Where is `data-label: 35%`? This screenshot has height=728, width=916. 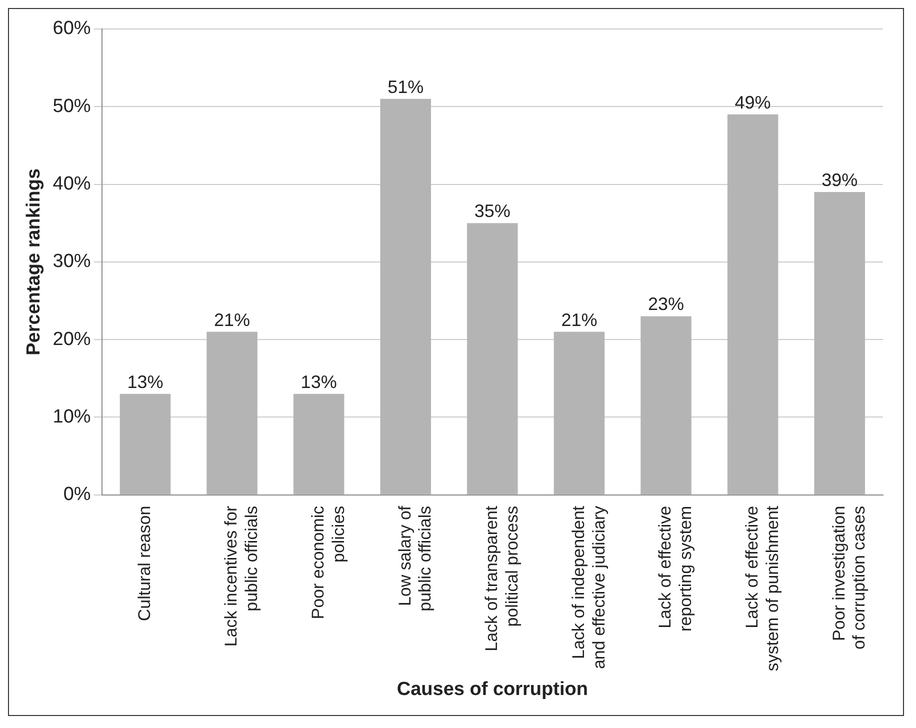 data-label: 35% is located at coordinates (492, 211).